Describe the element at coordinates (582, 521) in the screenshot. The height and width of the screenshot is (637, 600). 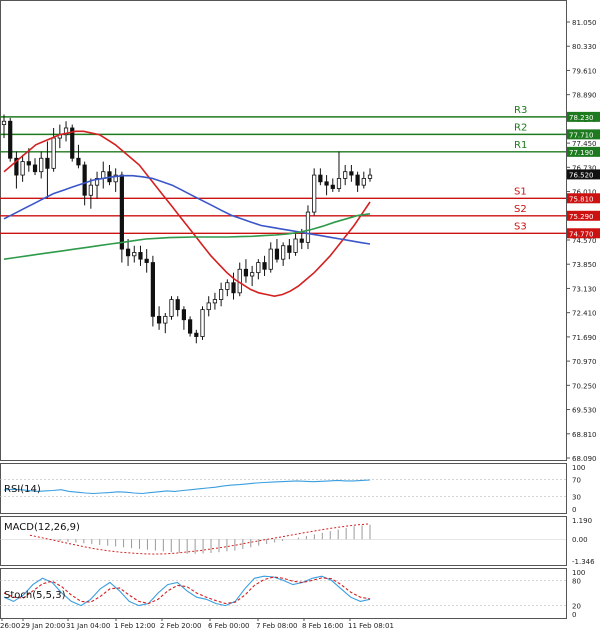
I see `macd-y-tick-label: 1.190` at that location.